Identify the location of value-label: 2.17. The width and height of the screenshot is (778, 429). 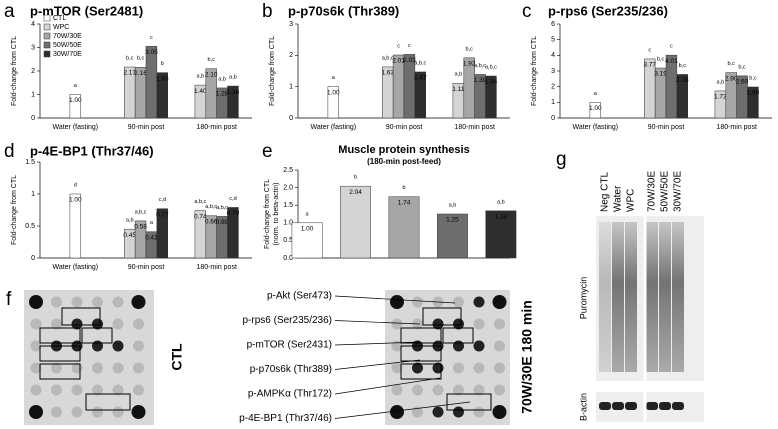
(129, 73).